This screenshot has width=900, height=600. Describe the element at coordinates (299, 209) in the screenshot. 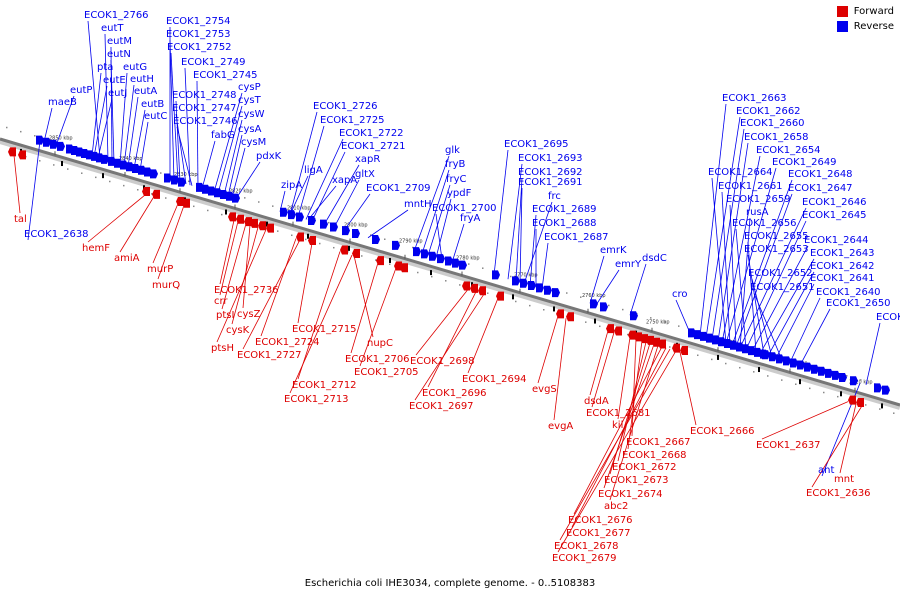

I see `scale-tick-label: 2810 kbp` at that location.